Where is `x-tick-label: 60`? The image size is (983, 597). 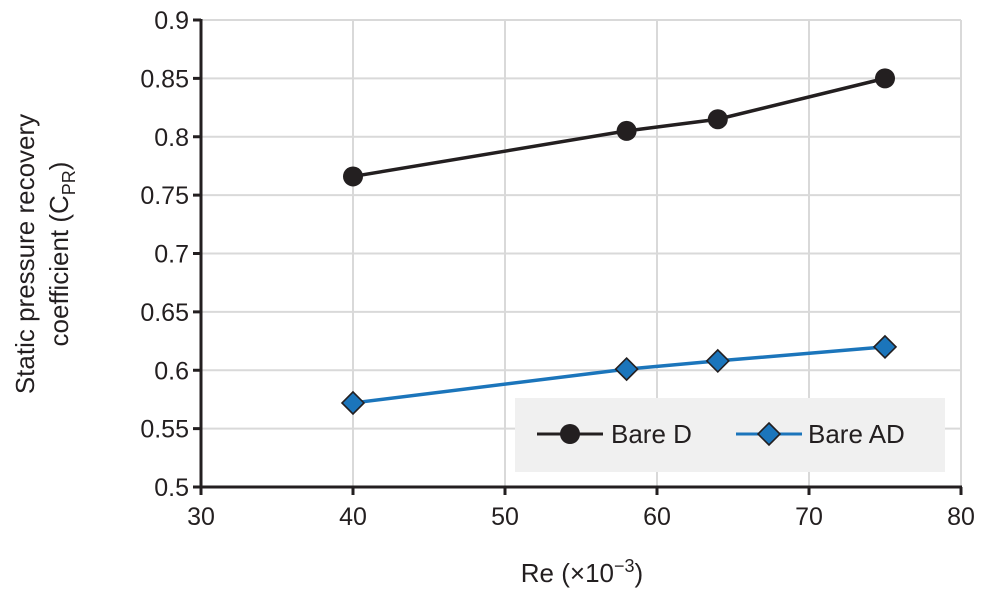
x-tick-label: 60 is located at coordinates (657, 517).